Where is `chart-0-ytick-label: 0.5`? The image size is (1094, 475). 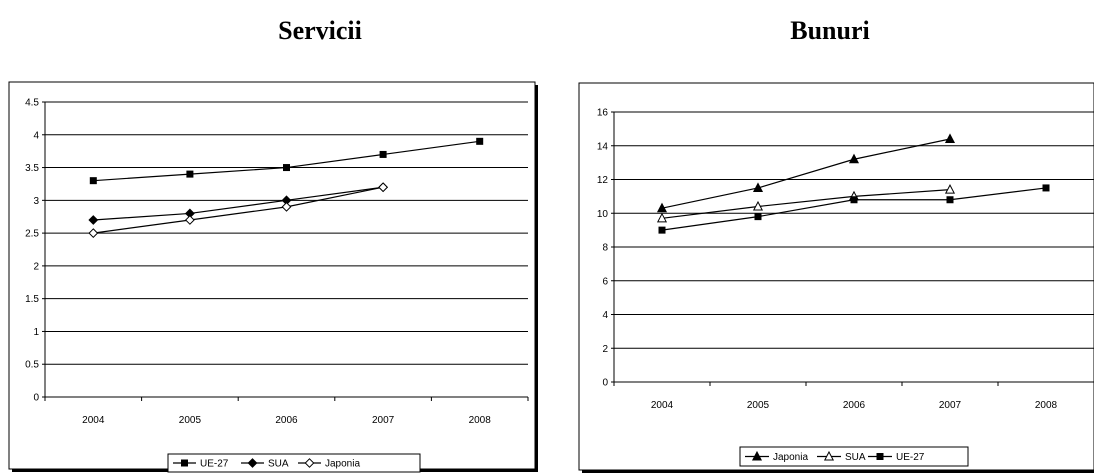 chart-0-ytick-label: 0.5 is located at coordinates (32, 365).